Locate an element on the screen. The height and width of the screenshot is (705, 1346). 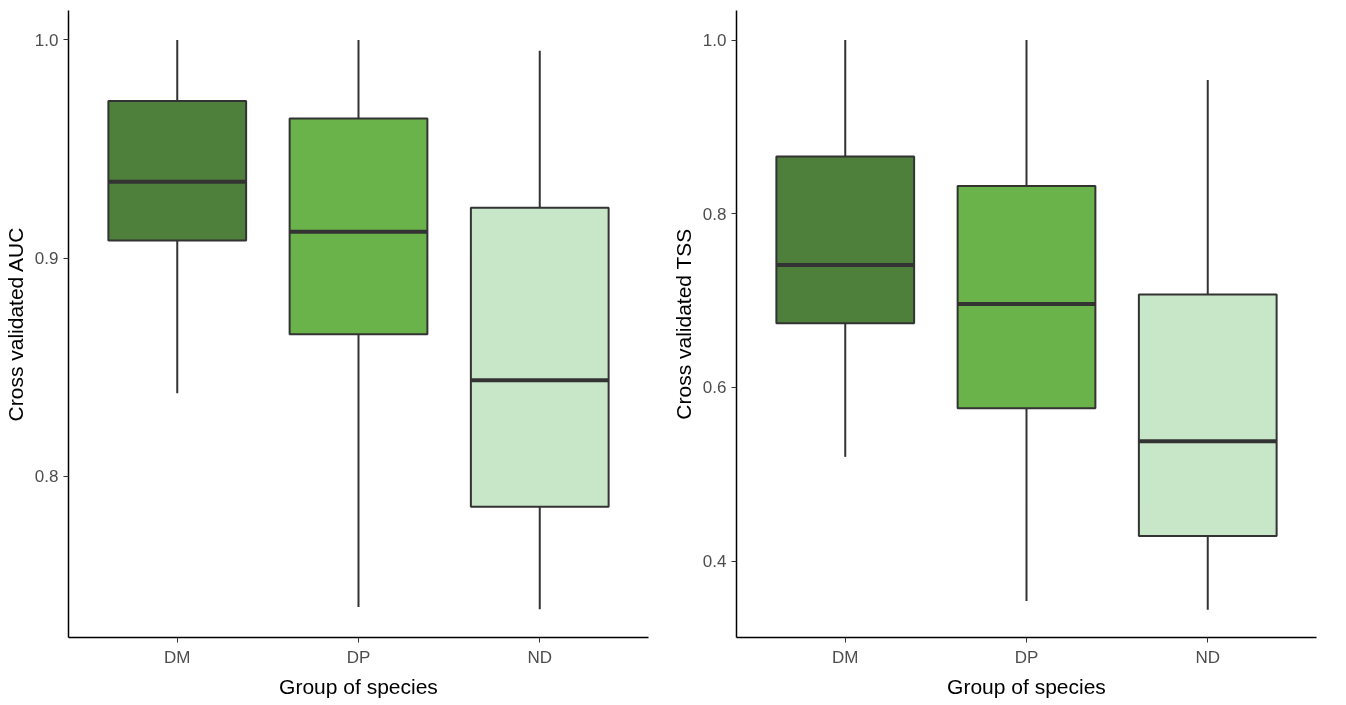
y-tick-label: 0.9 is located at coordinates (46, 259).